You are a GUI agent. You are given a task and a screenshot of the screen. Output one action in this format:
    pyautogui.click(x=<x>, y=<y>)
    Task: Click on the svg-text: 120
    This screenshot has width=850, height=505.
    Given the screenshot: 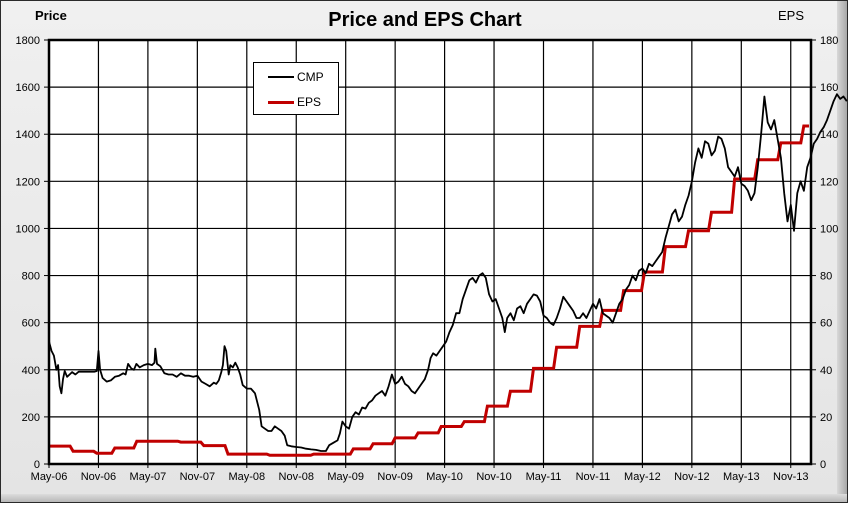 What is the action you would take?
    pyautogui.click(x=829, y=182)
    